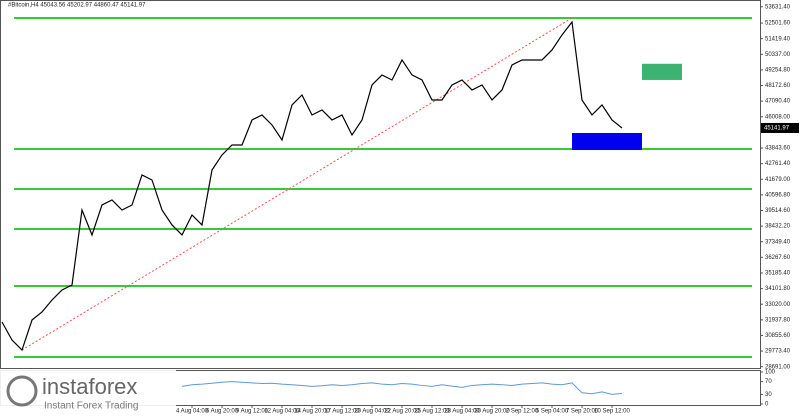 The width and height of the screenshot is (800, 420). Describe the element at coordinates (778, 227) in the screenshot. I see `y-tick-label: 38432.20` at that location.